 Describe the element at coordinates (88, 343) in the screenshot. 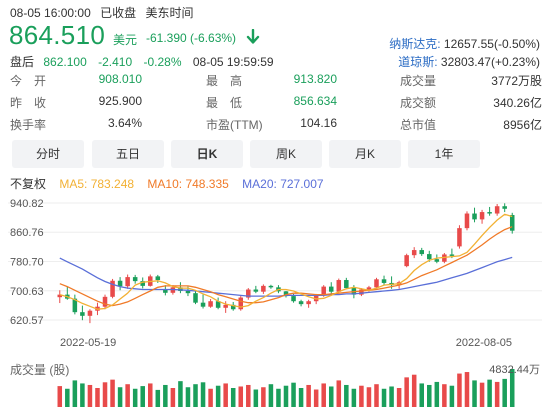

I see `x-tick-label: 2022-05-19` at that location.